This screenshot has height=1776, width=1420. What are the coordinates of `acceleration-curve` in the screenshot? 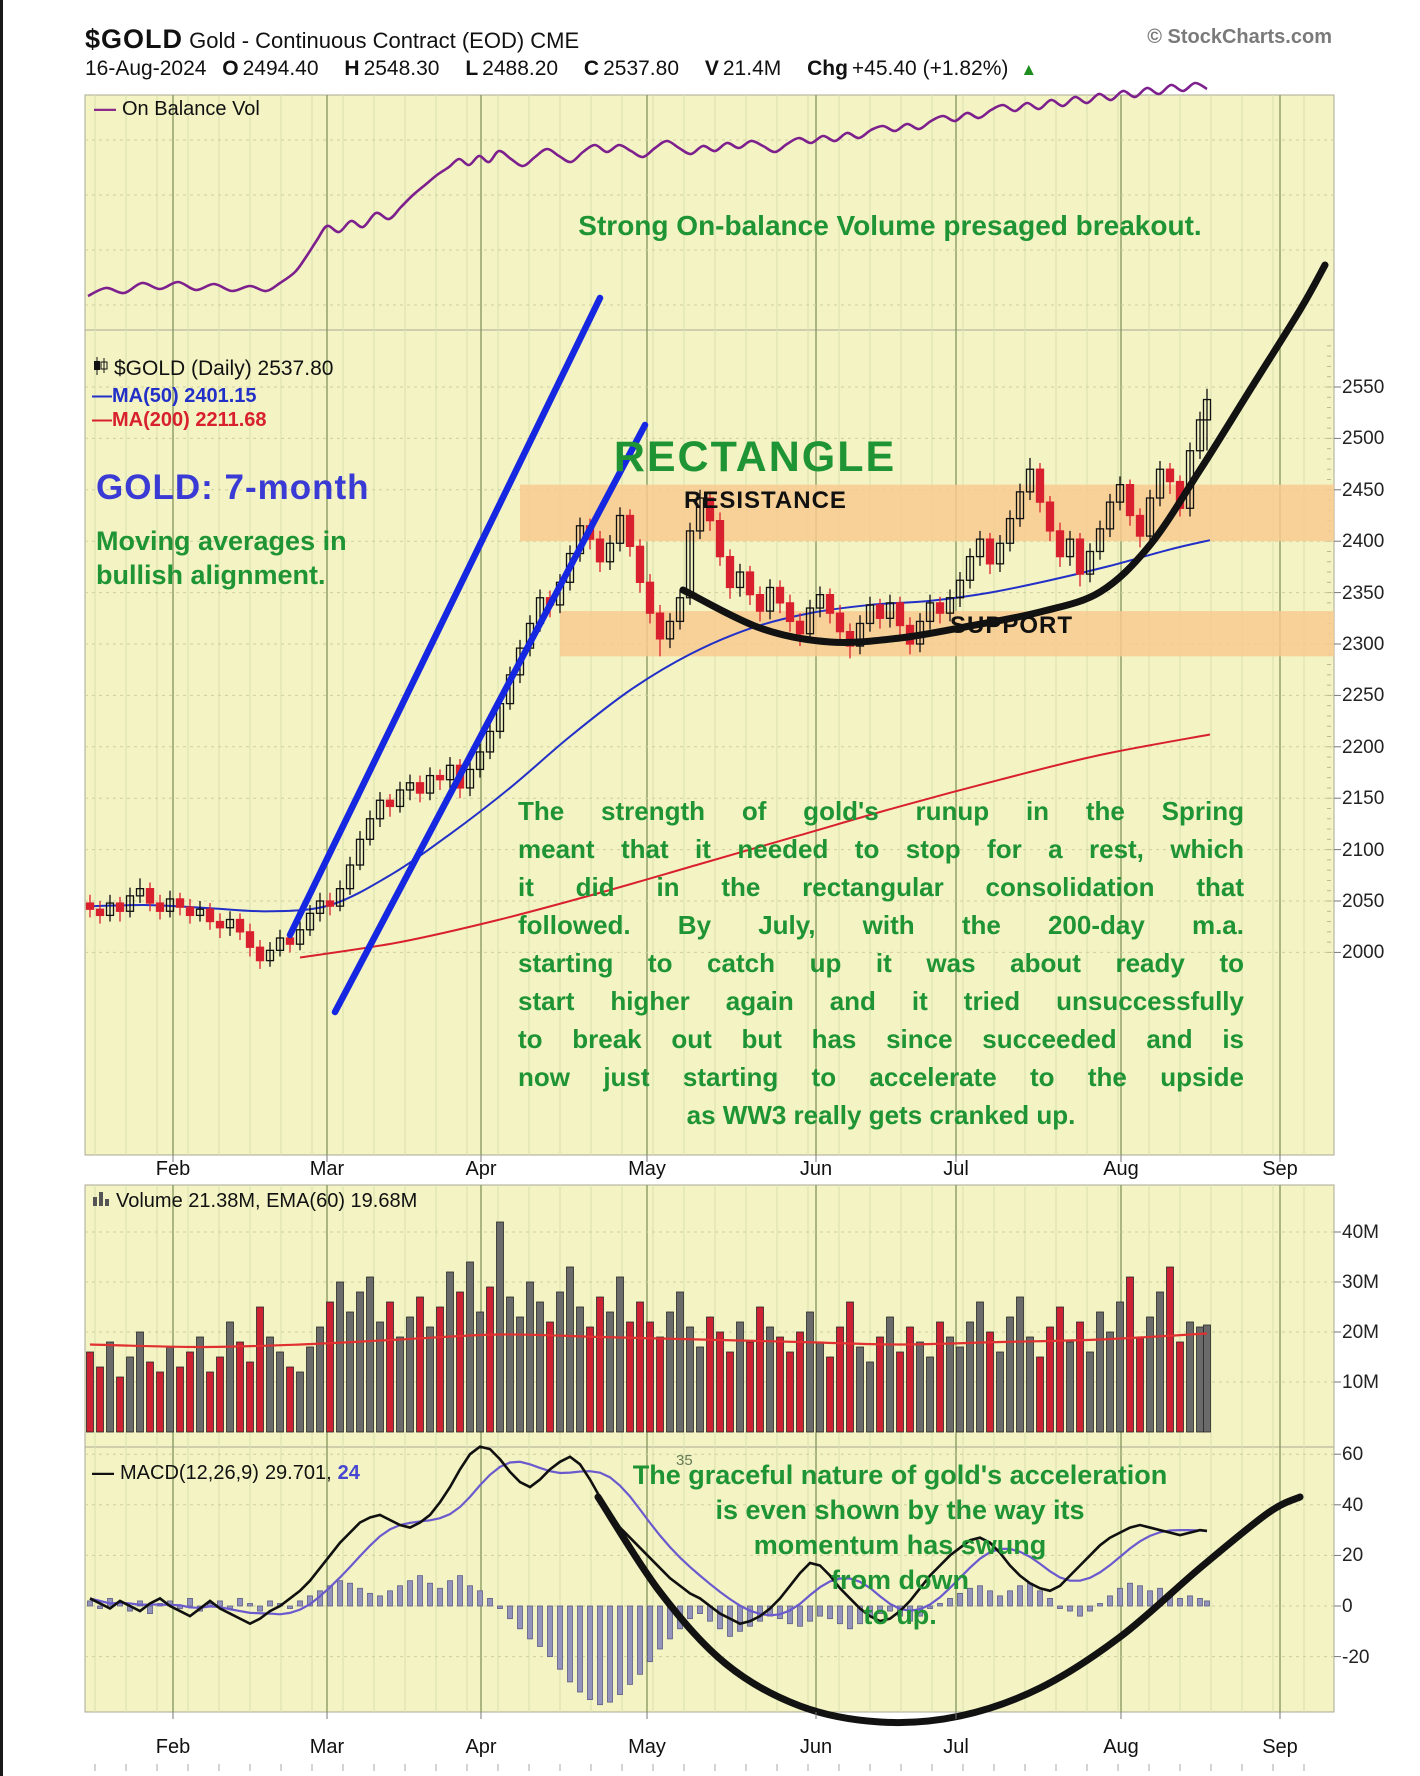 It's located at (1004, 453).